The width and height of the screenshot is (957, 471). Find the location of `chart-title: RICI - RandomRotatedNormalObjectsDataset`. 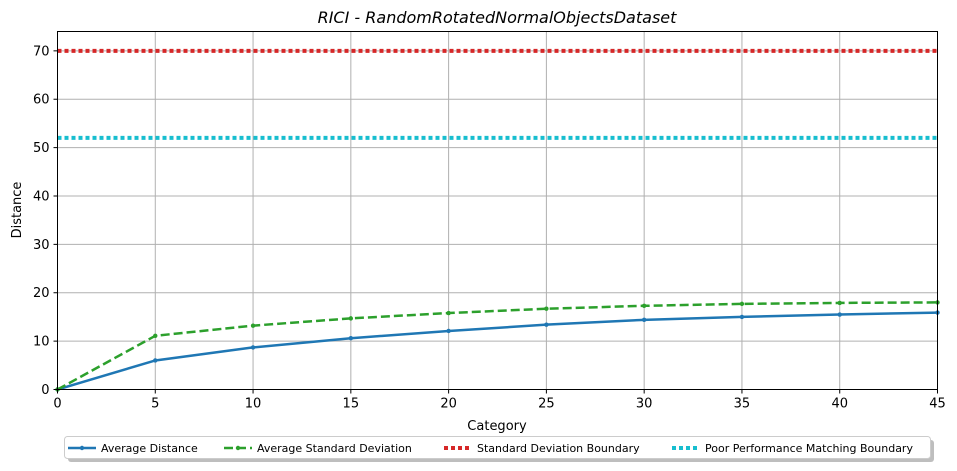

chart-title: RICI - RandomRotatedNormalObjectsDataset is located at coordinates (498, 17).